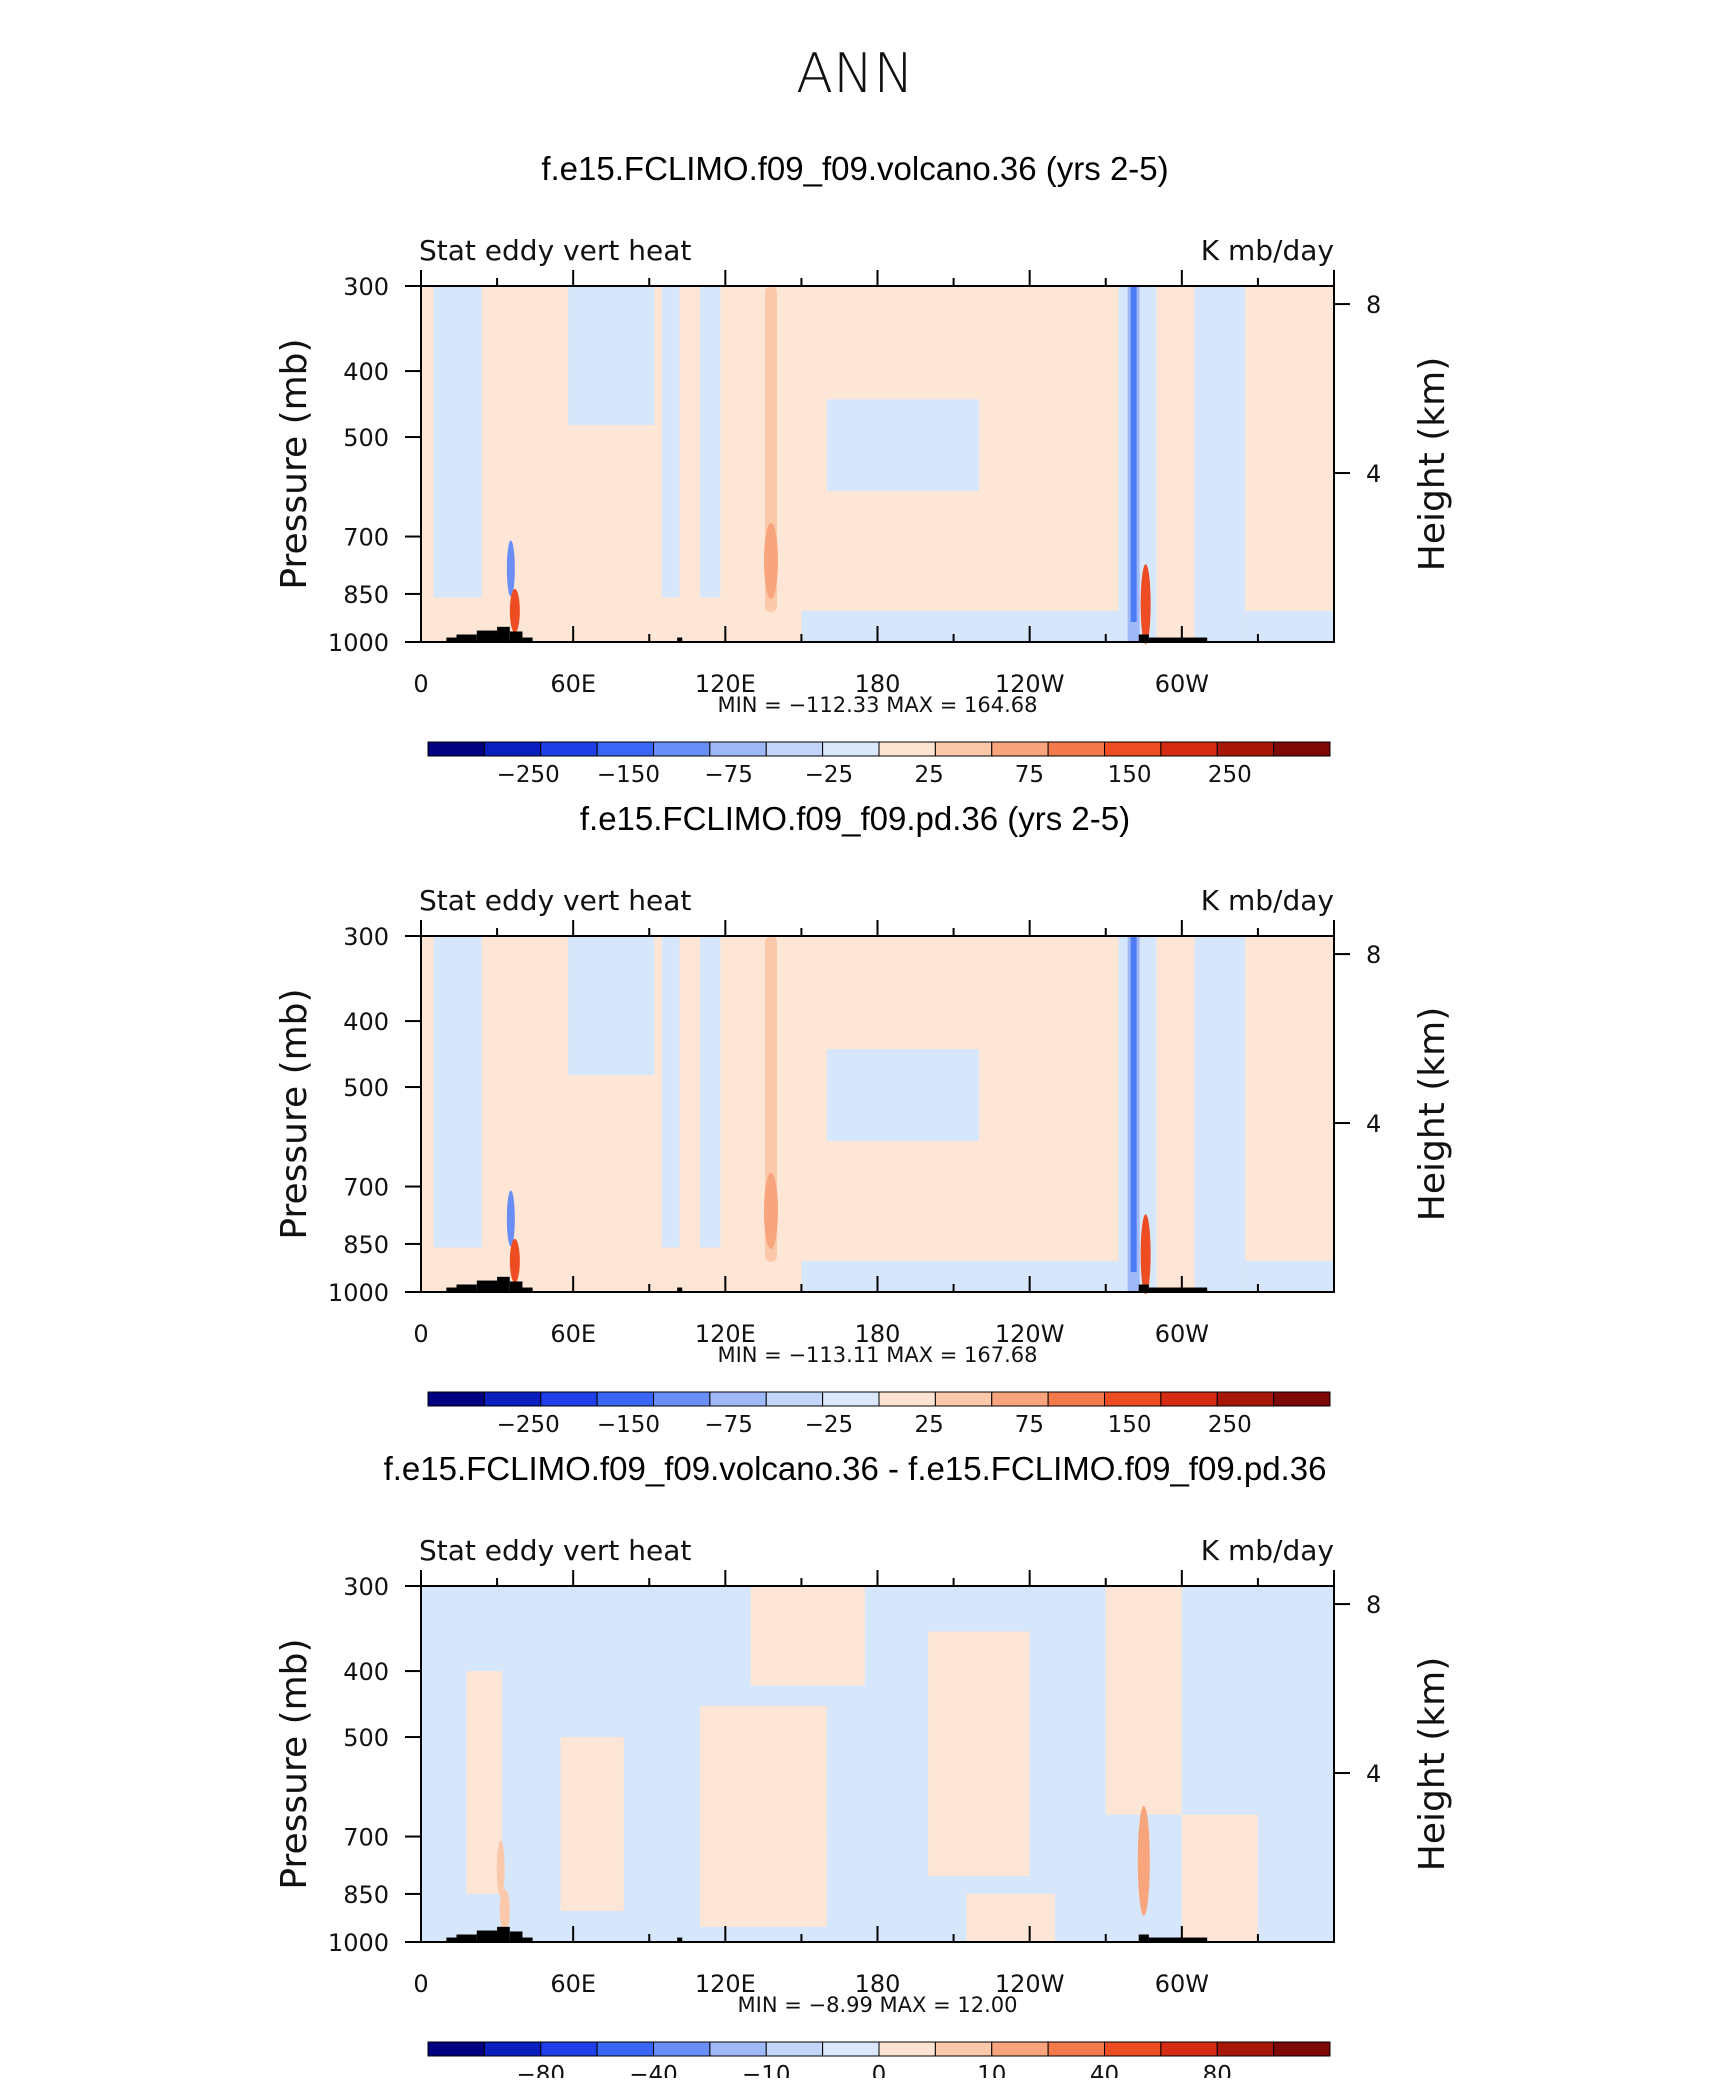  What do you see at coordinates (540, 2070) in the screenshot?
I see `colorbar-label: −80` at bounding box center [540, 2070].